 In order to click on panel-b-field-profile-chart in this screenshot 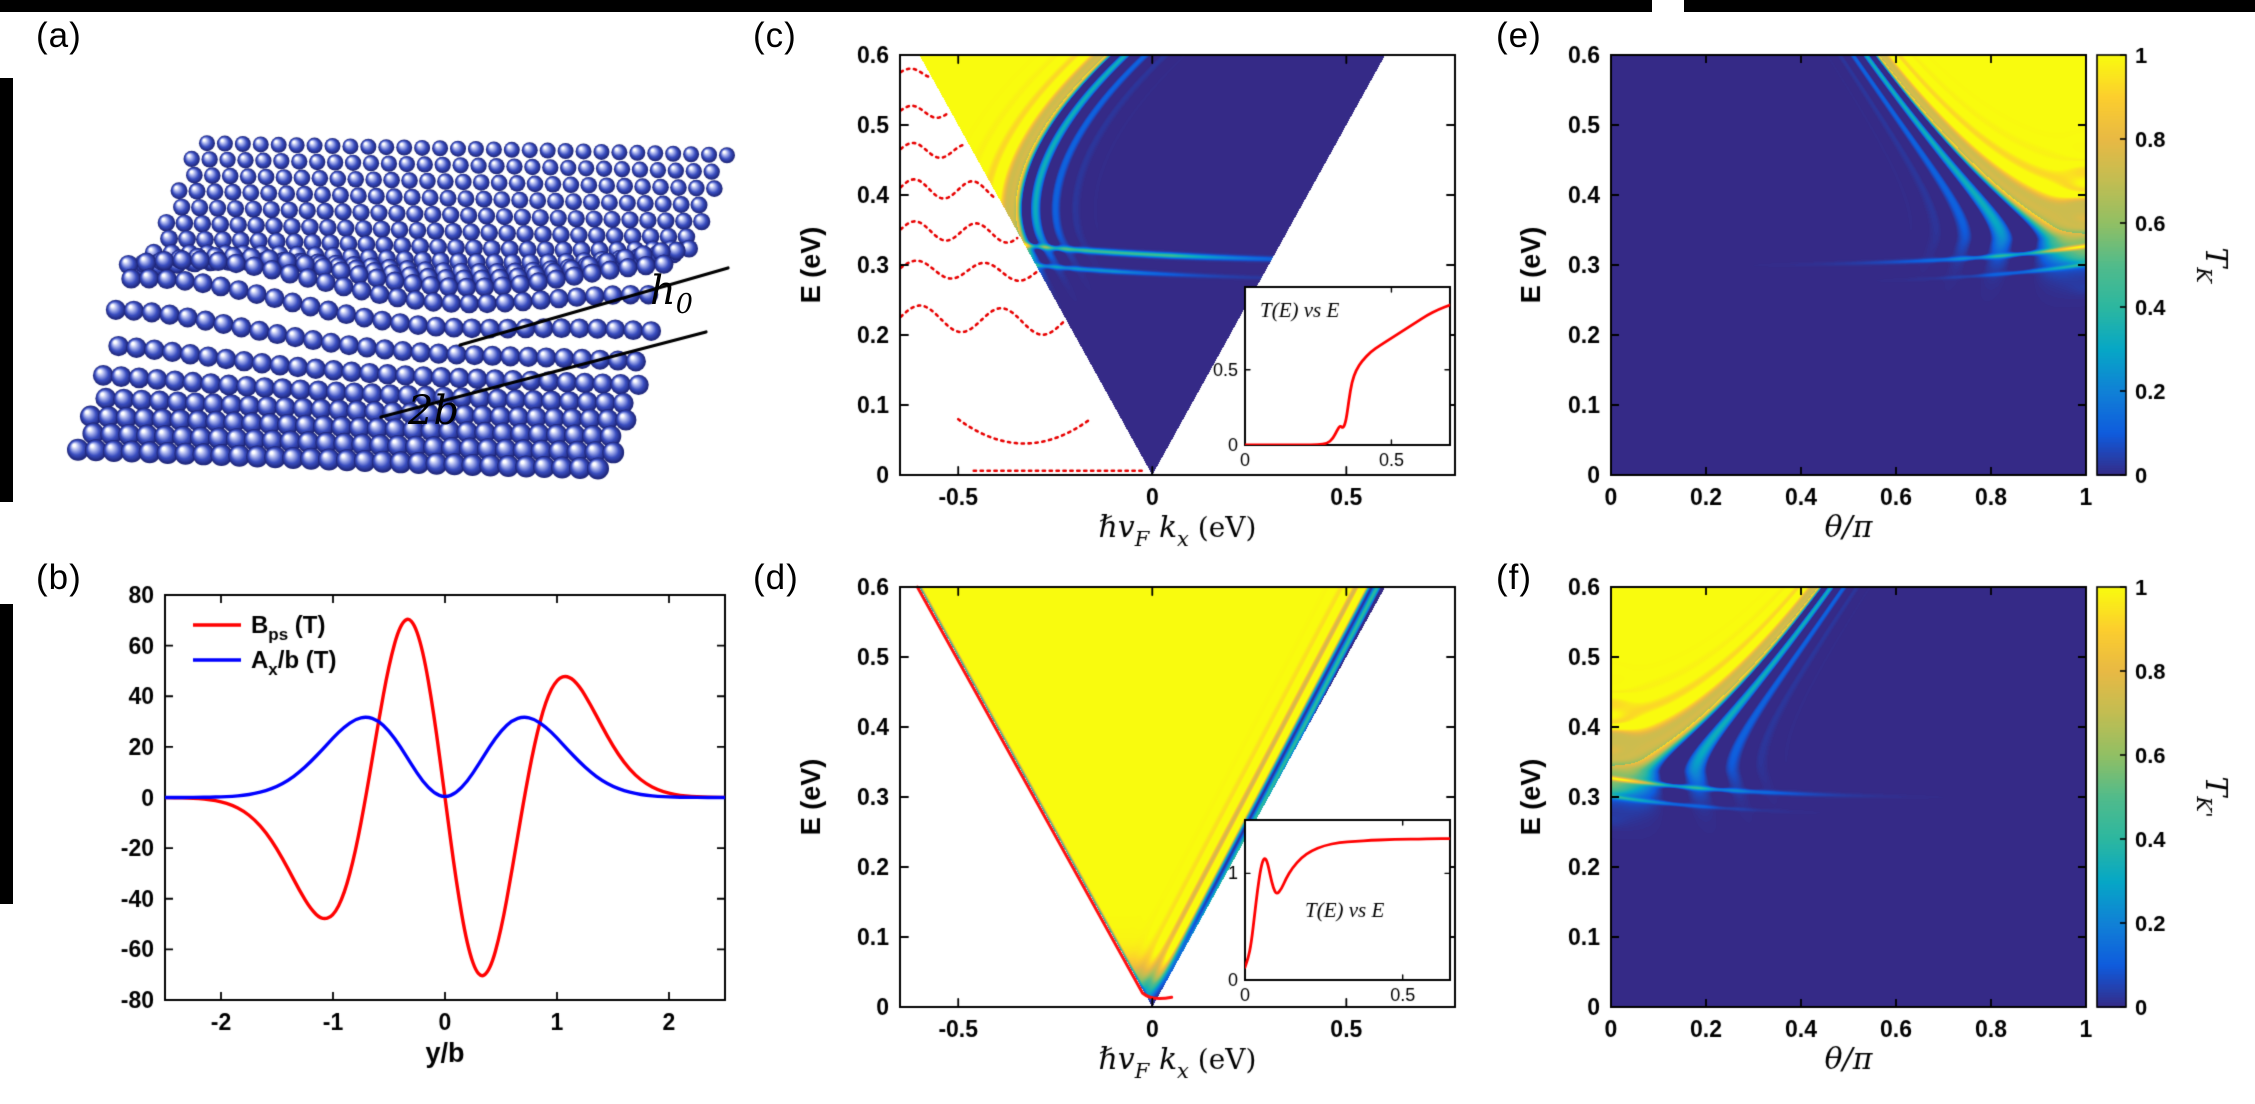, I will do `click(405, 837)`.